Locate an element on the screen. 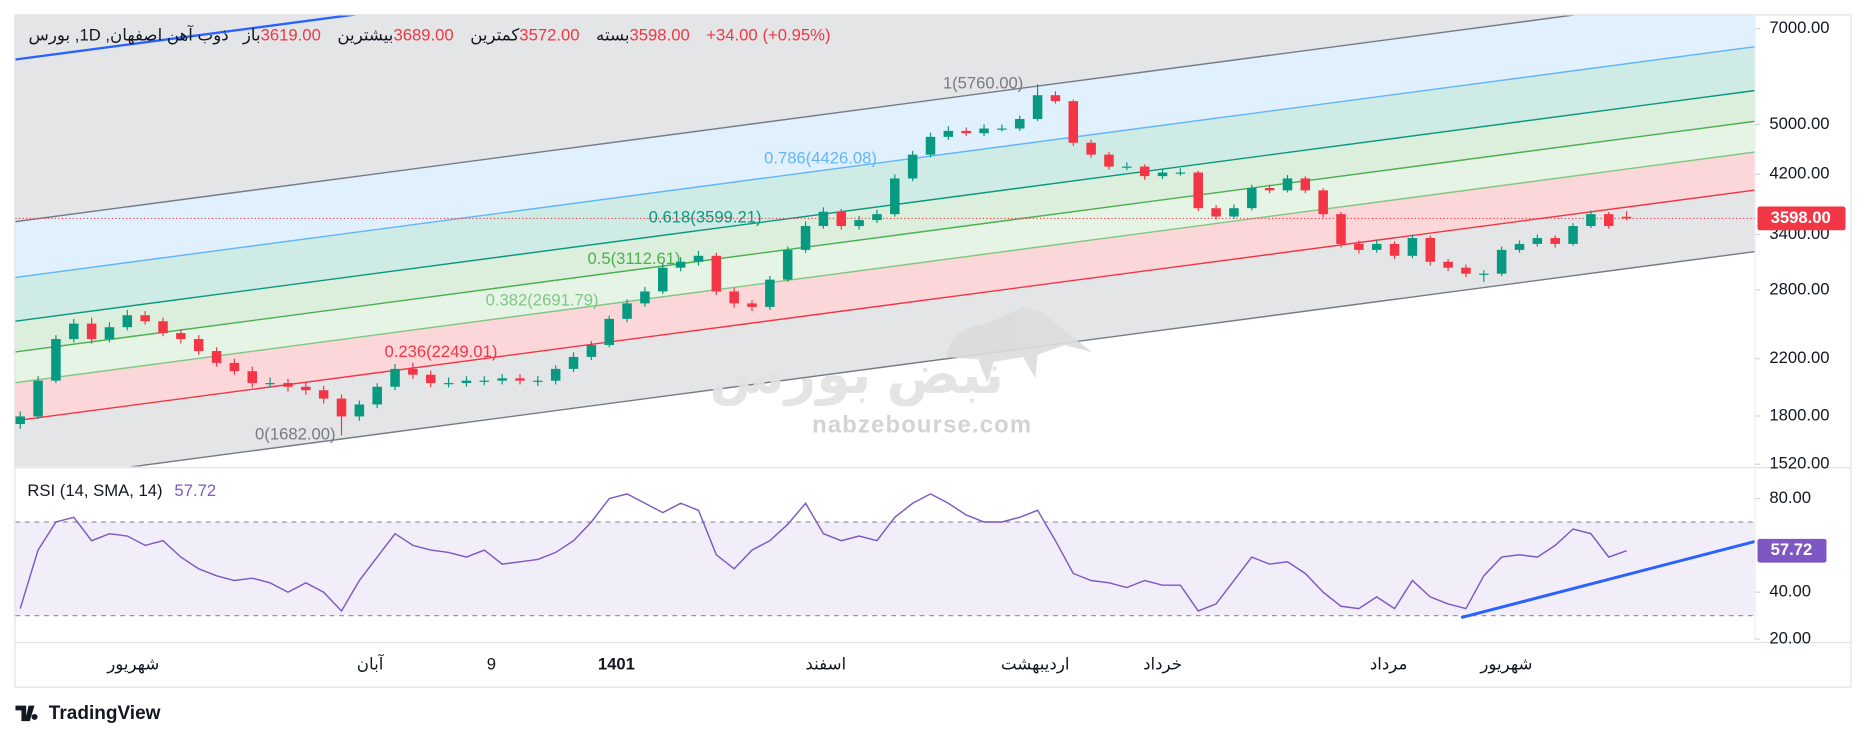  ohlc-value: 3619.00 is located at coordinates (290, 34).